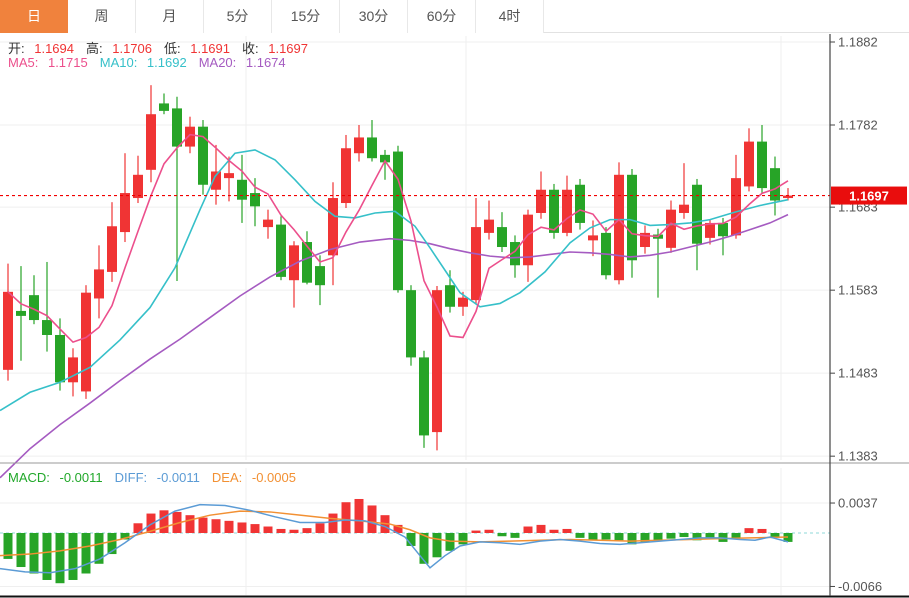 Image resolution: width=909 pixels, height=598 pixels. What do you see at coordinates (858, 373) in the screenshot?
I see `price-tick-label: 1.1483` at bounding box center [858, 373].